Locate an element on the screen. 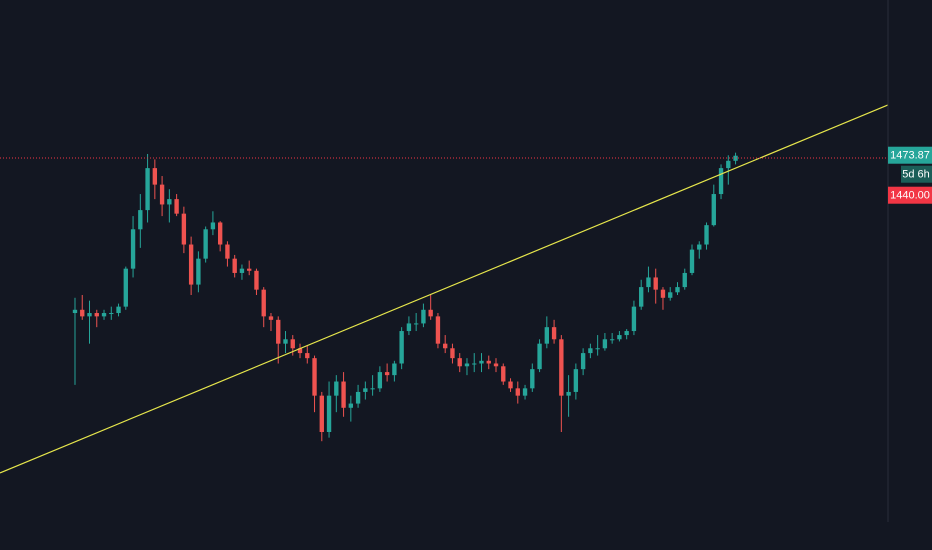  horizontal-line-label: 1440.00 is located at coordinates (910, 196).